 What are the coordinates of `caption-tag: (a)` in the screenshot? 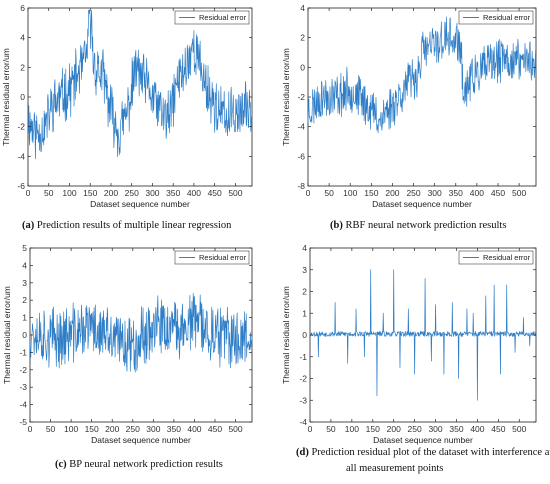 It's located at (28, 225).